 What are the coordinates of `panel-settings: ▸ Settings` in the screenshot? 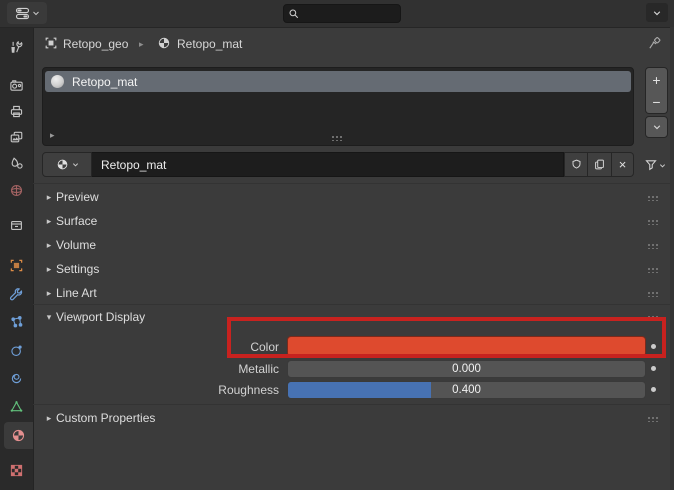 It's located at (353, 269).